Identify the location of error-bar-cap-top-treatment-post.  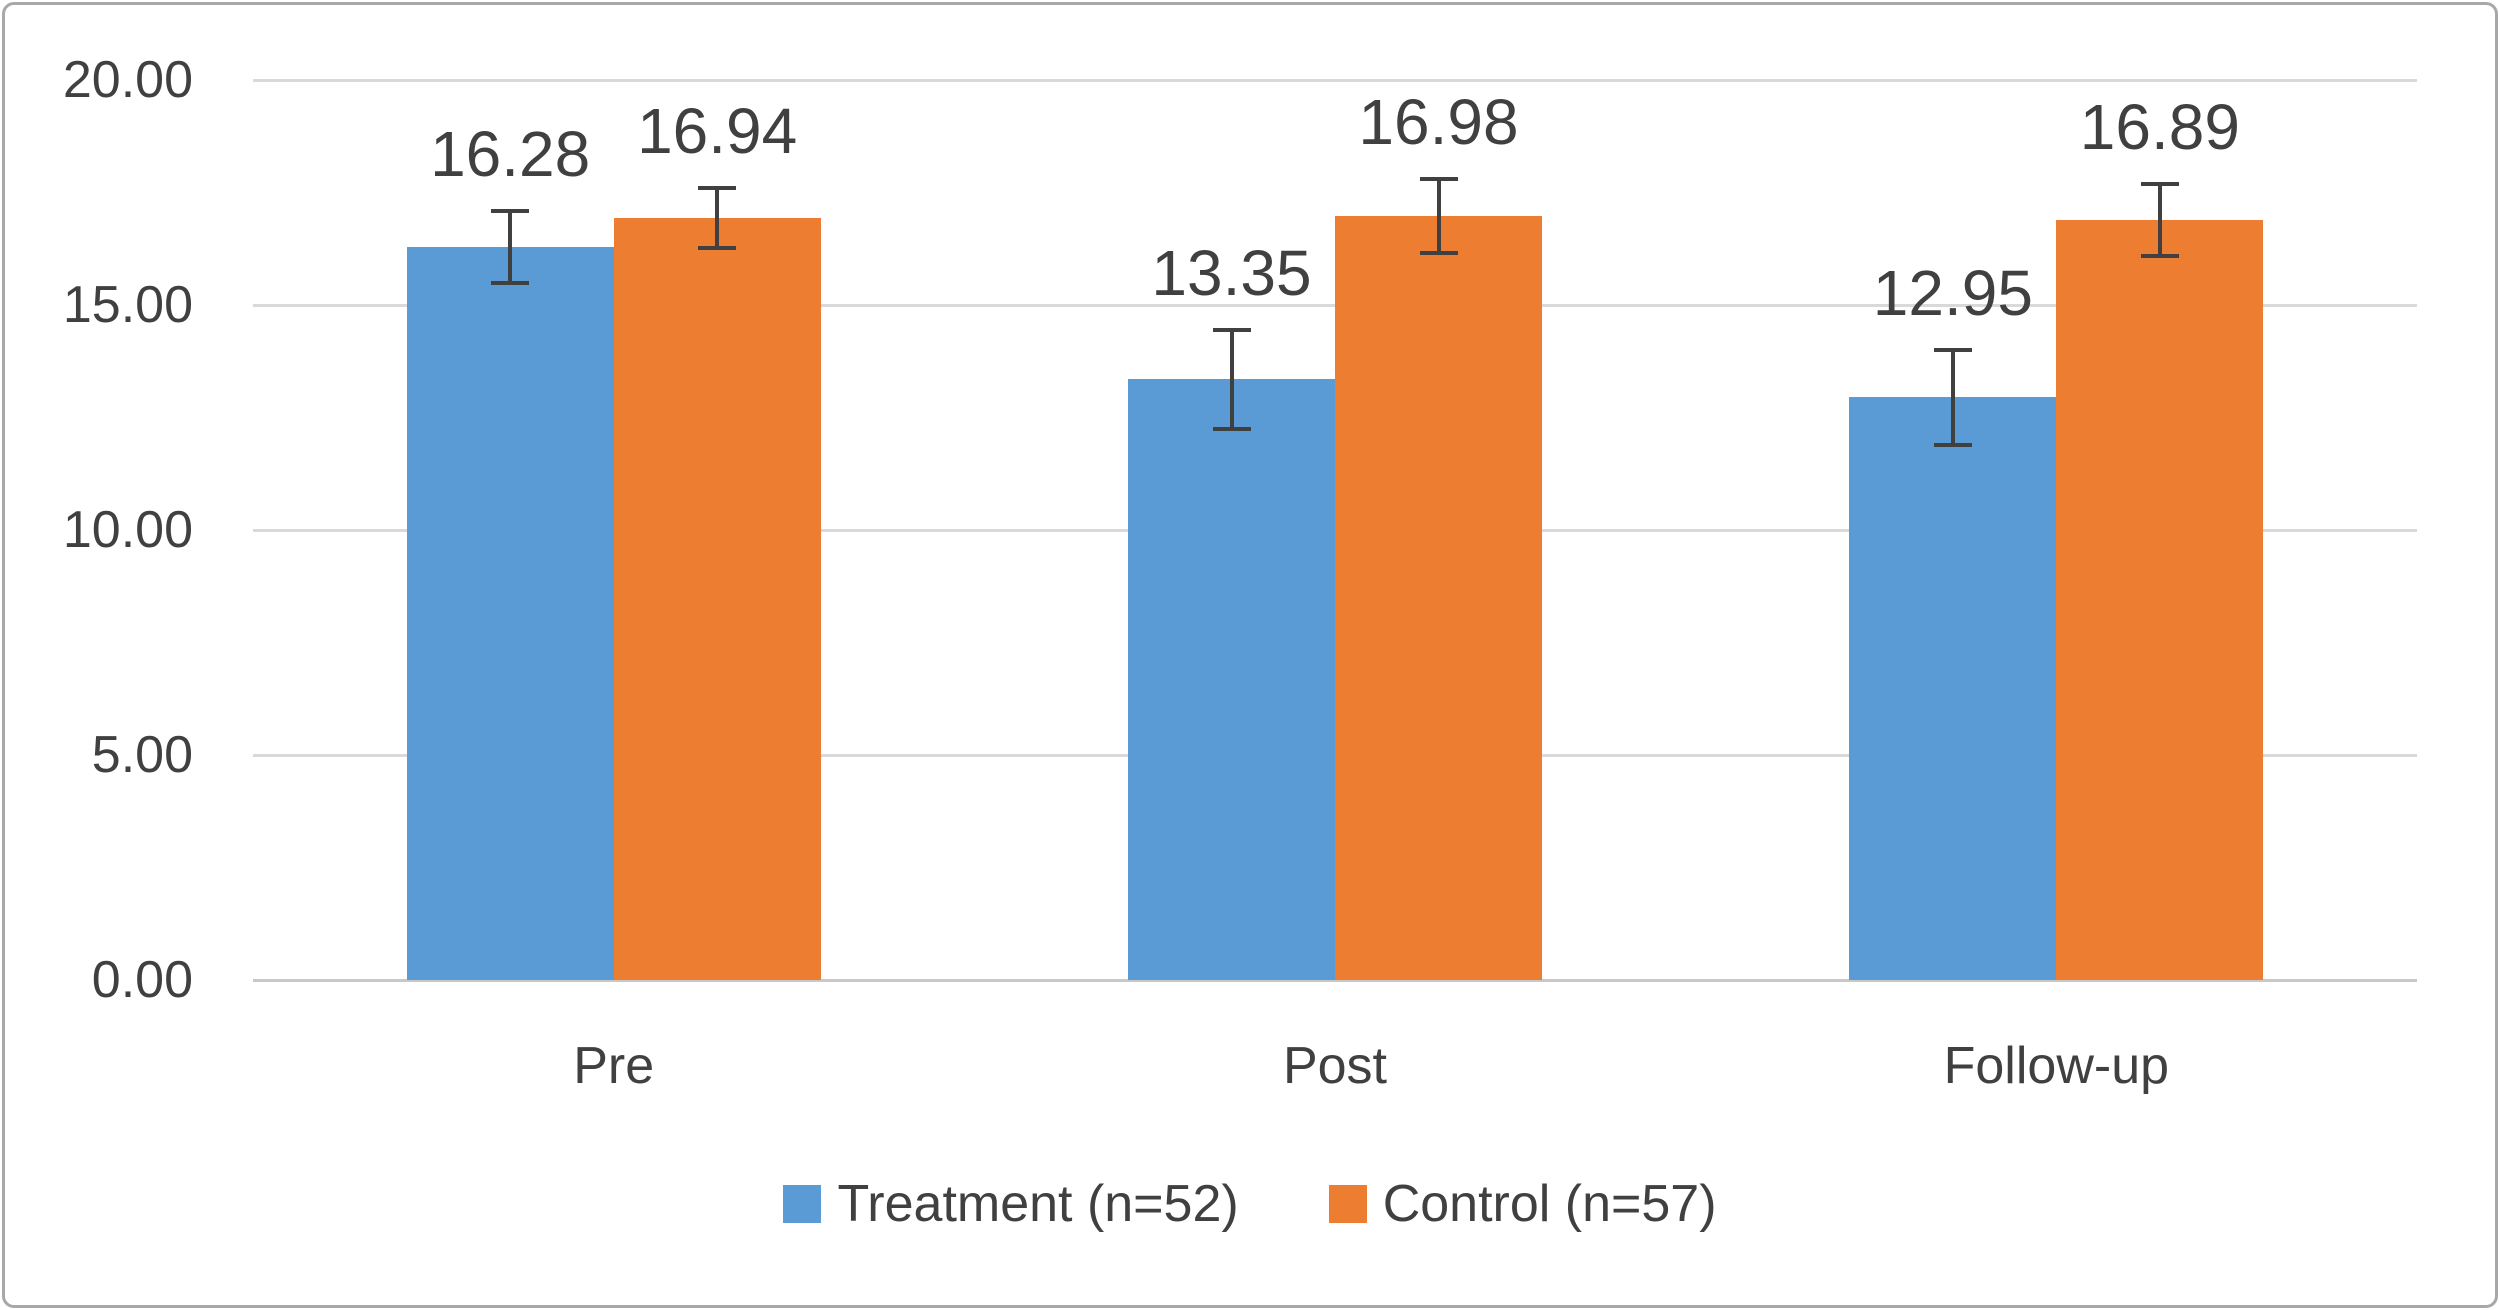
(1231, 329).